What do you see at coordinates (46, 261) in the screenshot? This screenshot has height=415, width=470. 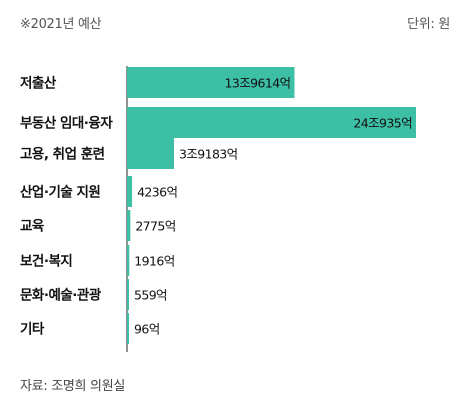 I see `category-label-보건-복지: 보건·복지` at bounding box center [46, 261].